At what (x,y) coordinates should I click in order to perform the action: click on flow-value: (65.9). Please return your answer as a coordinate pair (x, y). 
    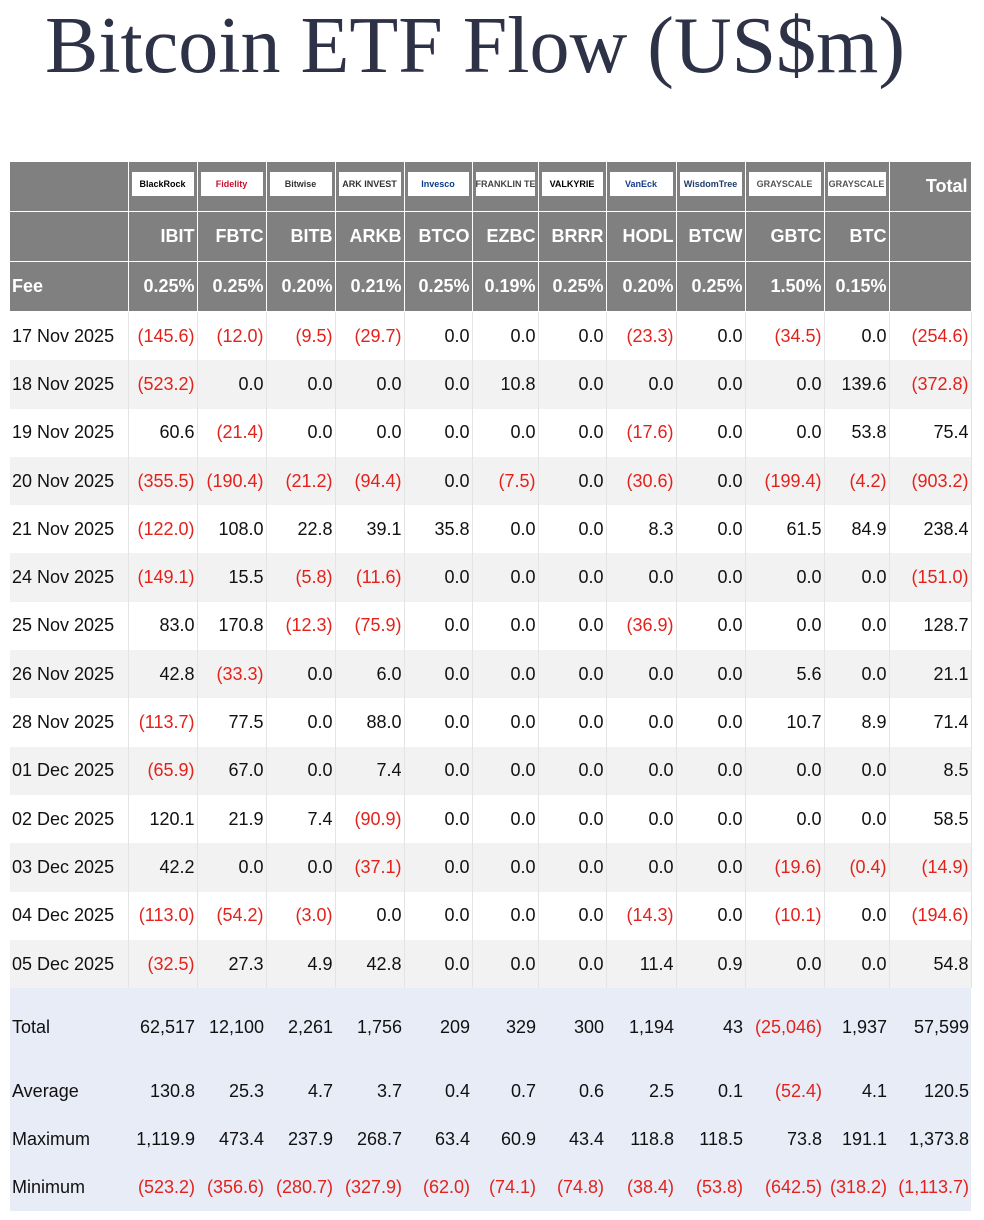
    Looking at the image, I should click on (163, 770).